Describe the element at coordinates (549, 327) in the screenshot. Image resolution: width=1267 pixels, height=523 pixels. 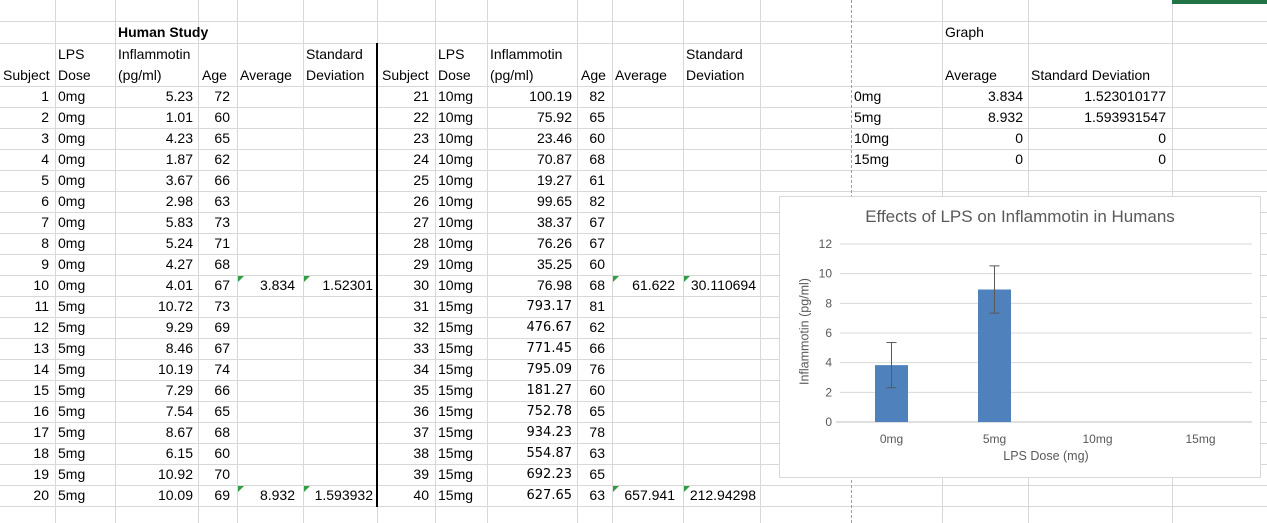
I see `cell-inflammotin: 476.67` at that location.